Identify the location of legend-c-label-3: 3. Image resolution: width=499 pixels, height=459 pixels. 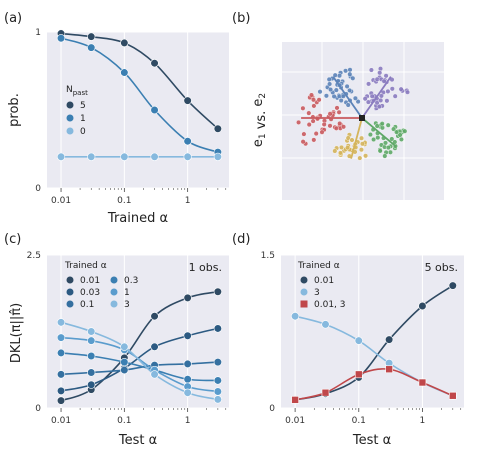
(127, 305).